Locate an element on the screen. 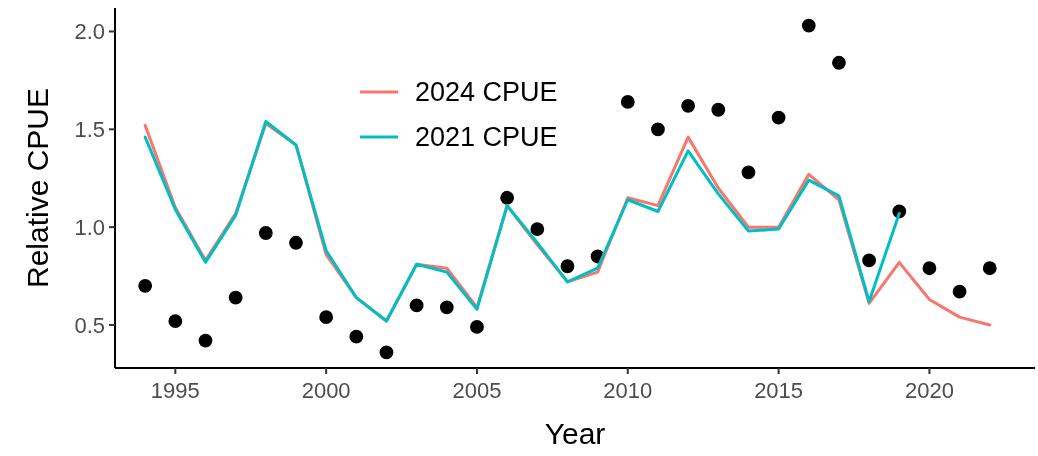 The image size is (1038, 456). legend-label: 2021 CPUE is located at coordinates (486, 137).